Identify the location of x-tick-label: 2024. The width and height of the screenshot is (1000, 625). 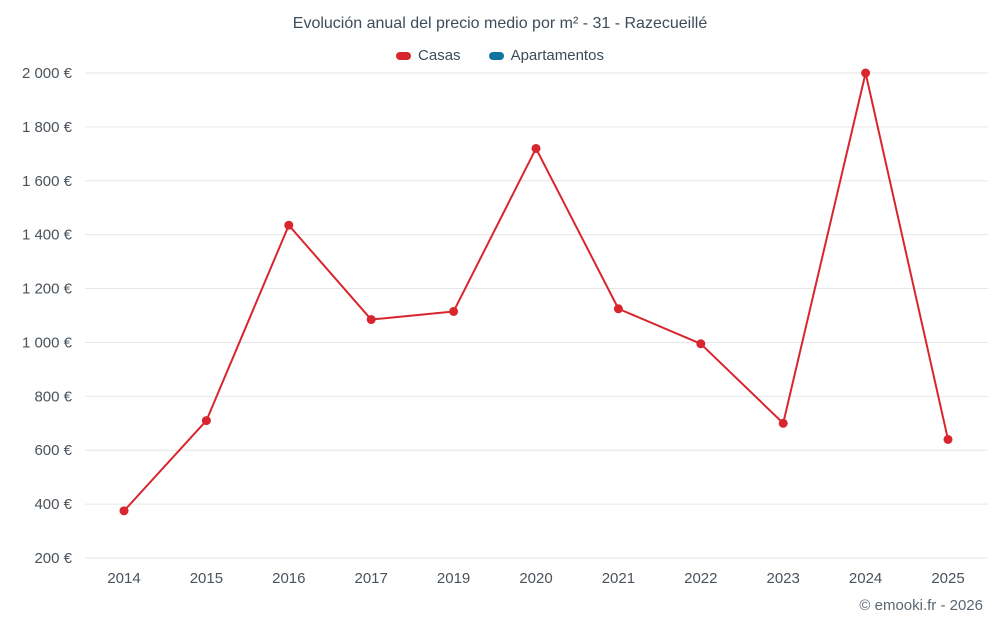
(865, 578).